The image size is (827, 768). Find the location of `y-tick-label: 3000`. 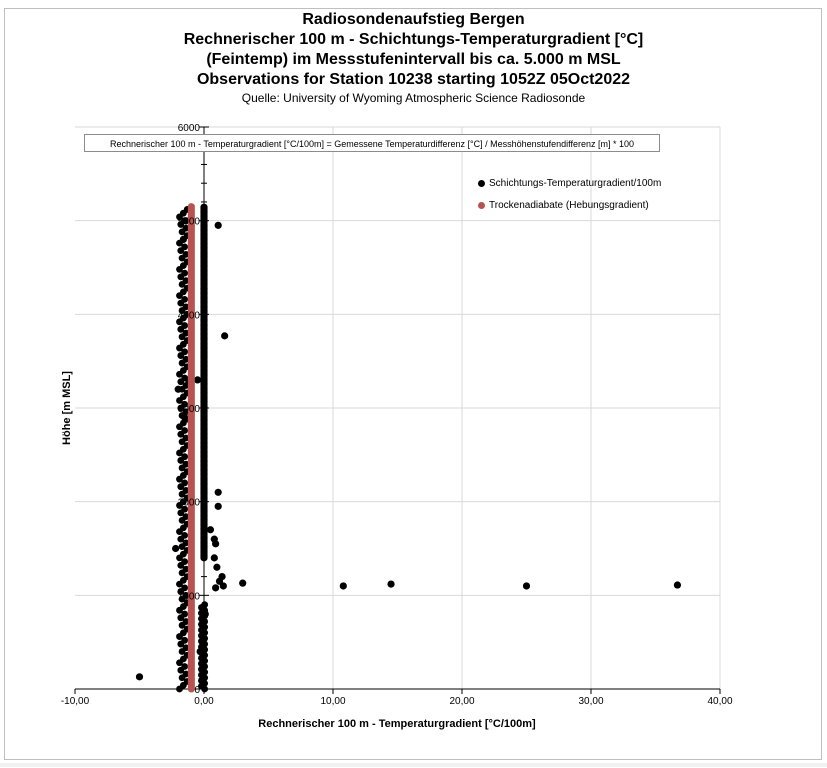

y-tick-label: 3000 is located at coordinates (189, 409).